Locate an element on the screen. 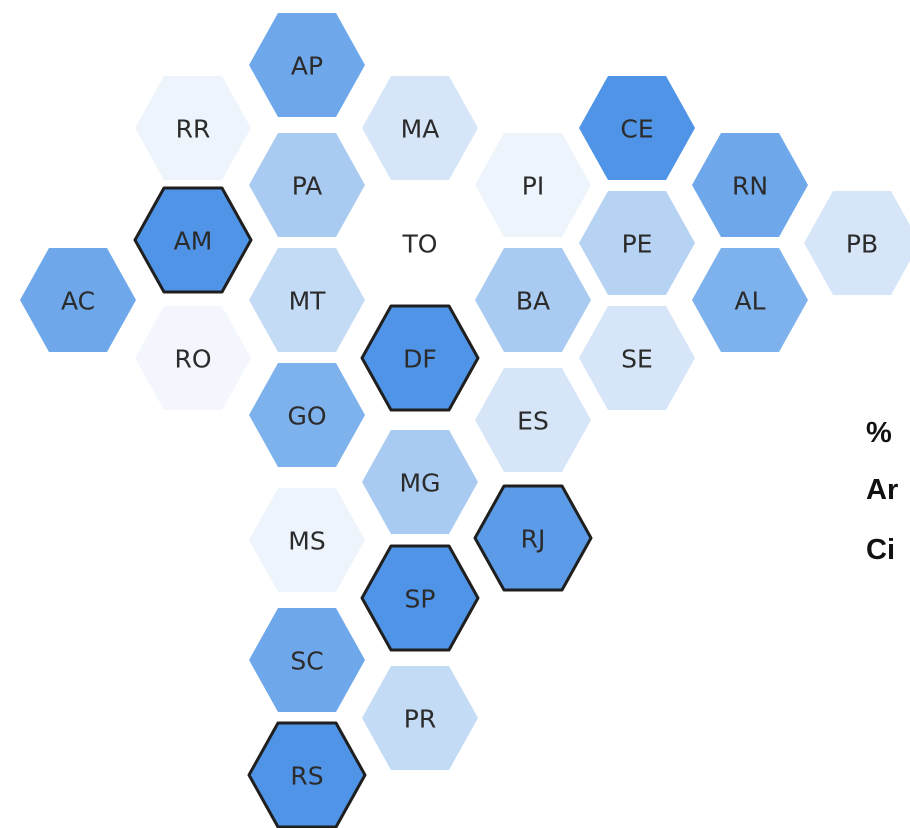 Image resolution: width=910 pixels, height=828 pixels. state-hex: RJ is located at coordinates (533, 538).